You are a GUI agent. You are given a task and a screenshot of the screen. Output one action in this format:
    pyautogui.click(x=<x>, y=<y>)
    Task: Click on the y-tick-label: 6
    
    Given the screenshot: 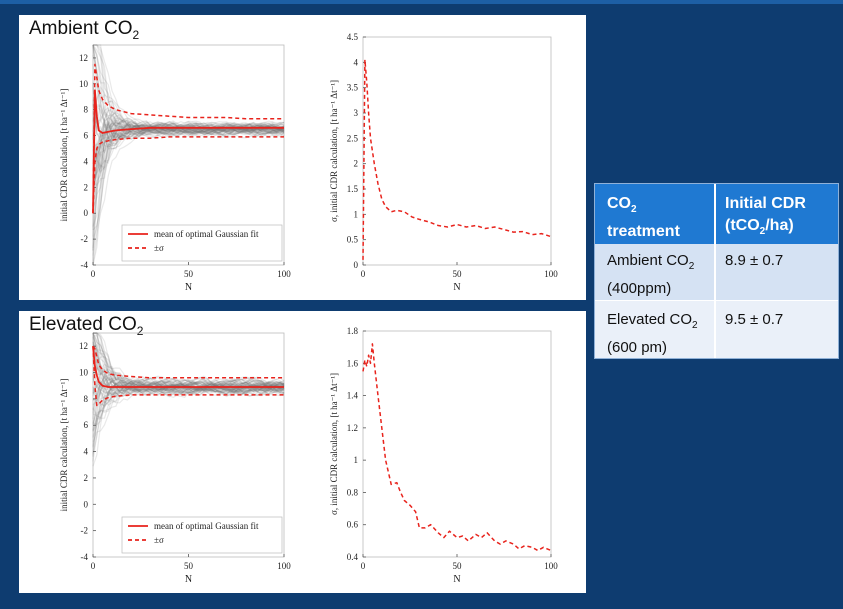 What is the action you would take?
    pyautogui.click(x=86, y=136)
    